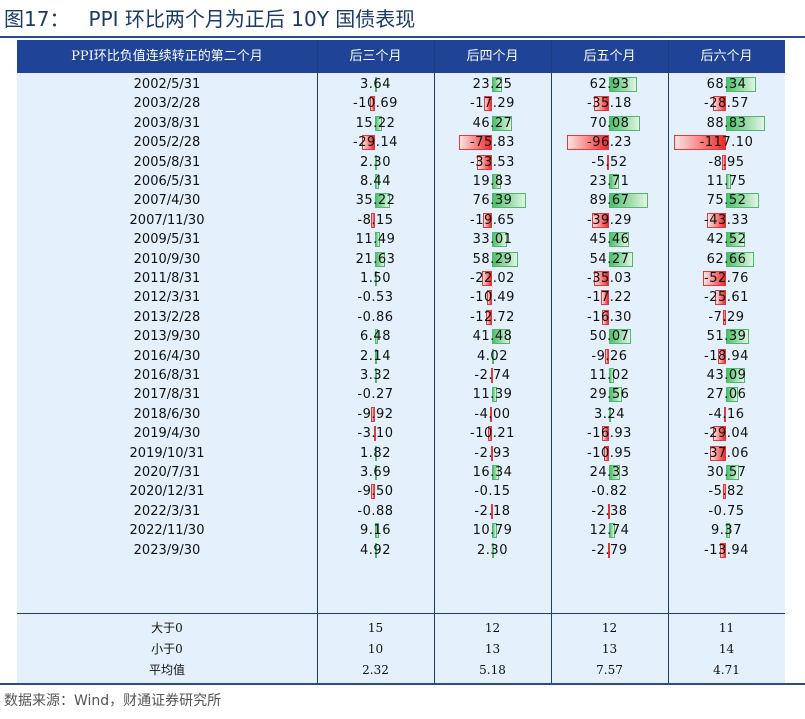  Describe the element at coordinates (401, 472) in the screenshot. I see `table-row: 2020/7/31 3.69 16.34 24.33 30.57` at that location.